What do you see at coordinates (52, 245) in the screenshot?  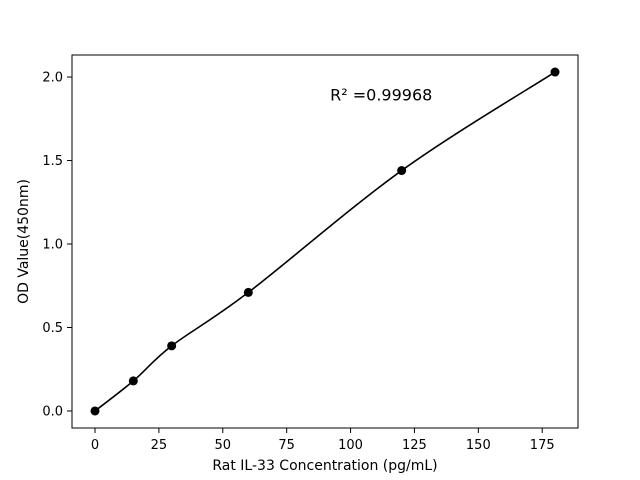 I see `y-tick-label: 1.0` at bounding box center [52, 245].